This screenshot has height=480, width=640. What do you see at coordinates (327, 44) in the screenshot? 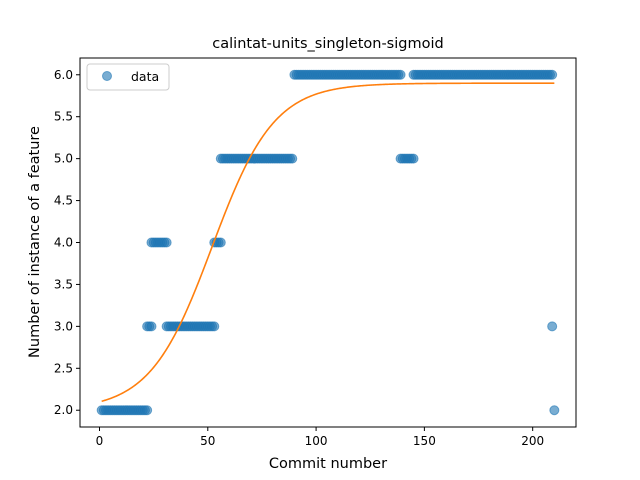
I see `chart-title: calintat-units_singleton-sigmoid` at bounding box center [327, 44].